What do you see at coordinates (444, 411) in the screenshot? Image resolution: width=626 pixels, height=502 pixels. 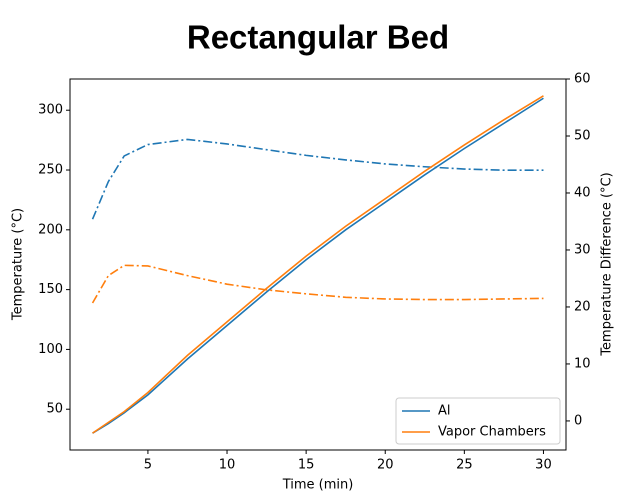 I see `legend-label: Al` at bounding box center [444, 411].